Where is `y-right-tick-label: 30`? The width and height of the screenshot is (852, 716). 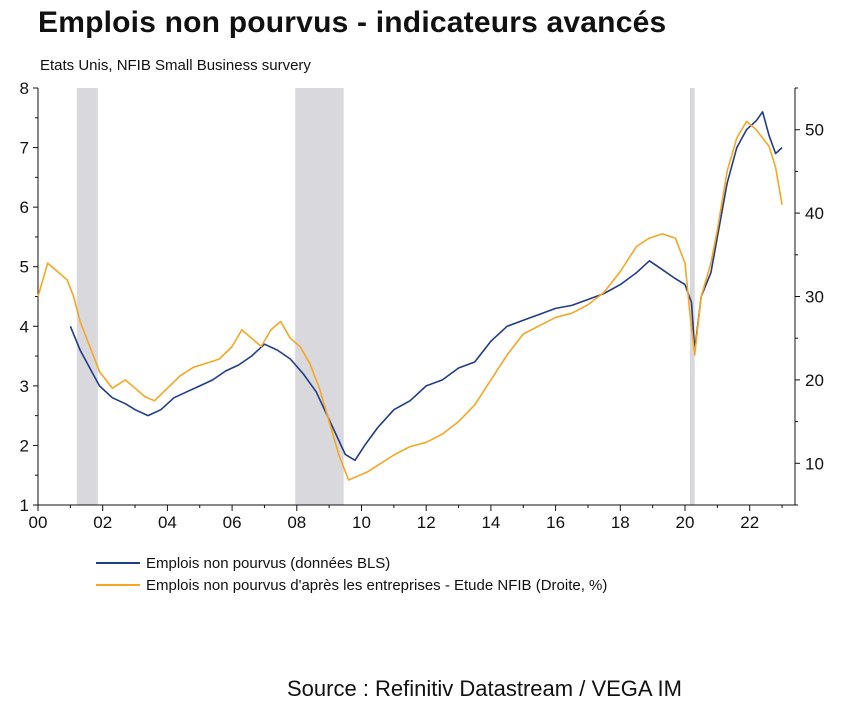 y-right-tick-label: 30 is located at coordinates (814, 297).